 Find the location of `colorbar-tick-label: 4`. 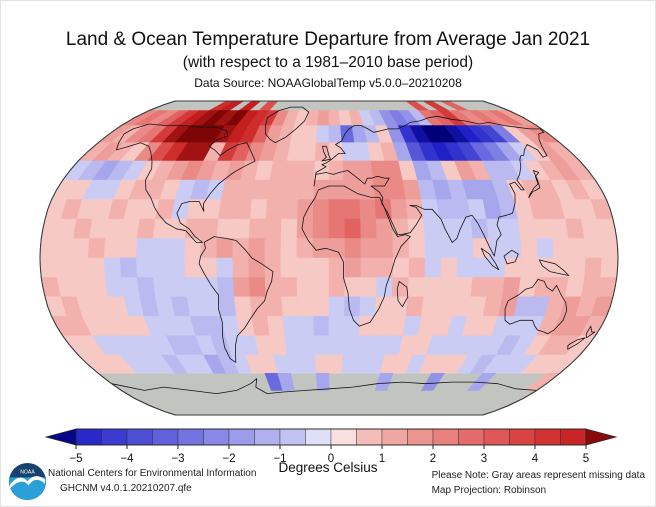

colorbar-tick-label: 4 is located at coordinates (535, 459).